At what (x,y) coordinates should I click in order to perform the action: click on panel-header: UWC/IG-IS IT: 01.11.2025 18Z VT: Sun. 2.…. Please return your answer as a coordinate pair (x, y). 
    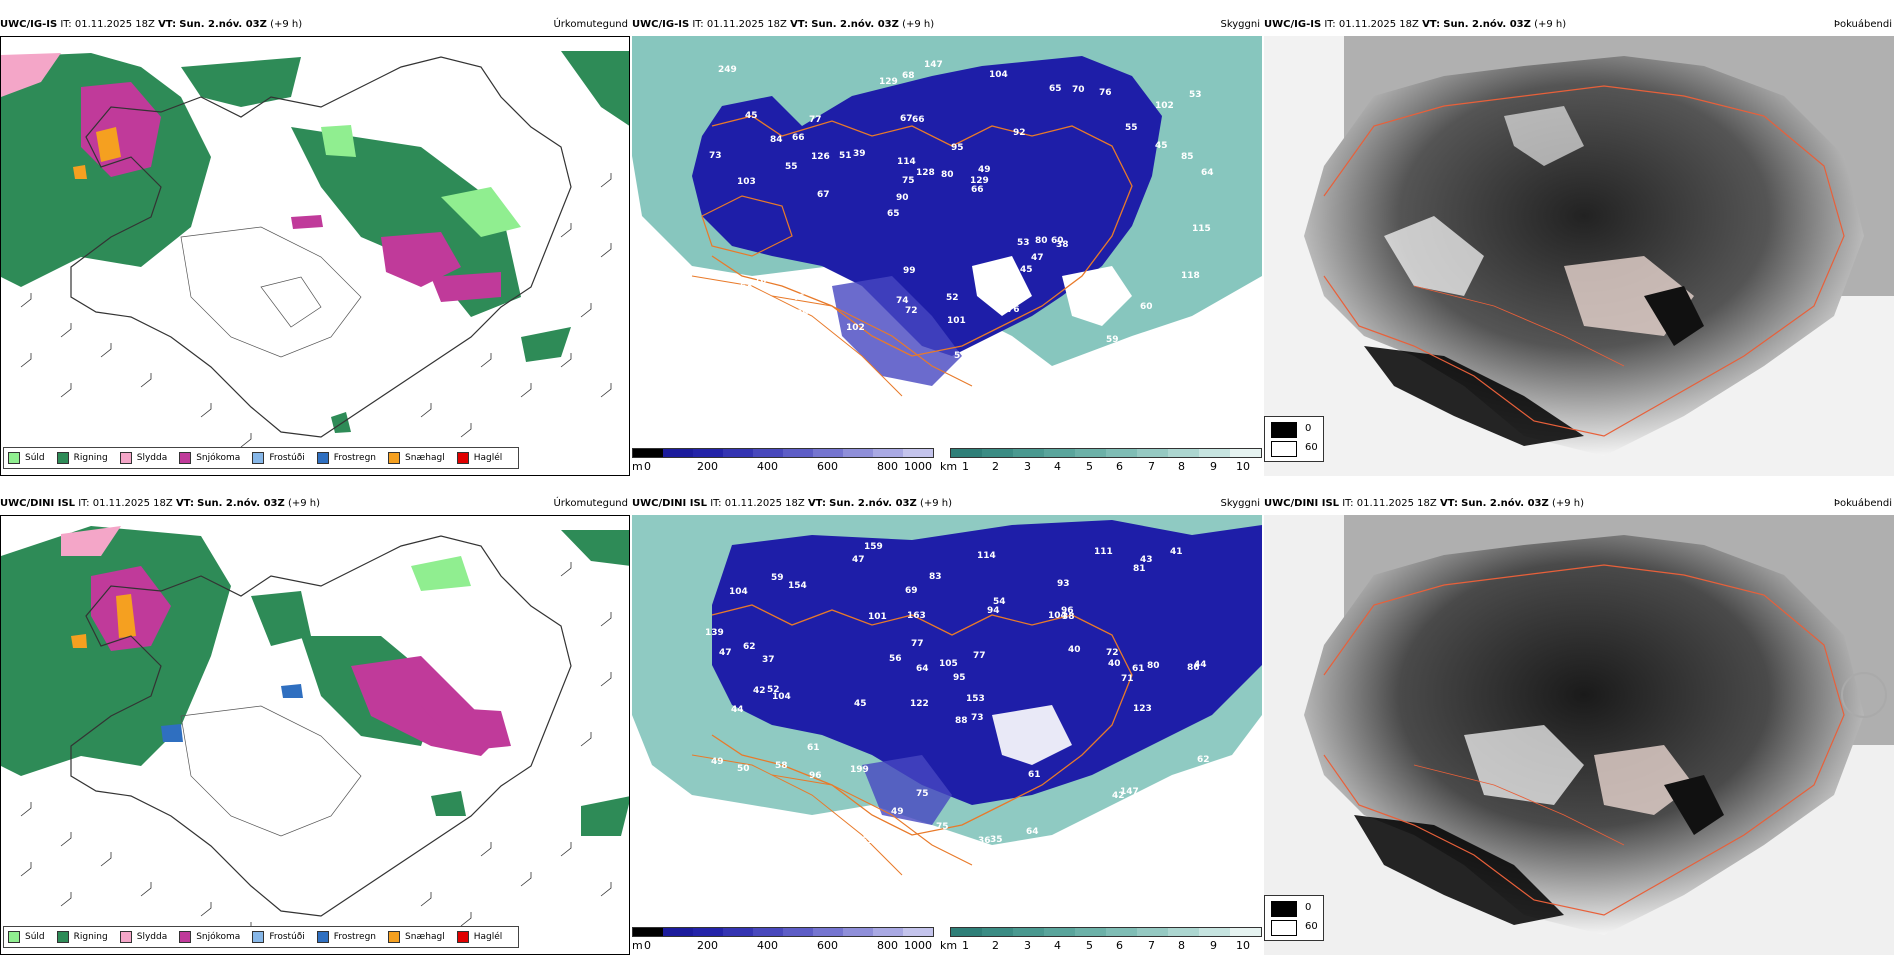
    Looking at the image, I should click on (315, 26).